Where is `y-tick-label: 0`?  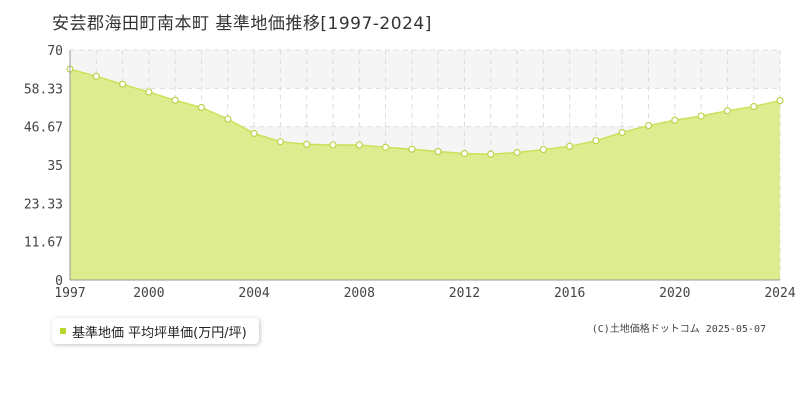 y-tick-label: 0 is located at coordinates (59, 281).